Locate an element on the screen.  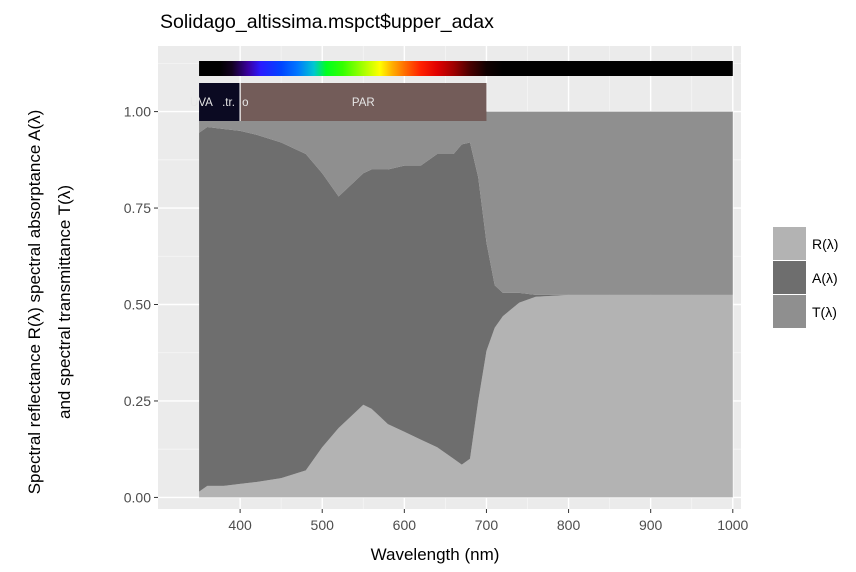
y-tick-label: 0.50 is located at coordinates (137, 305).